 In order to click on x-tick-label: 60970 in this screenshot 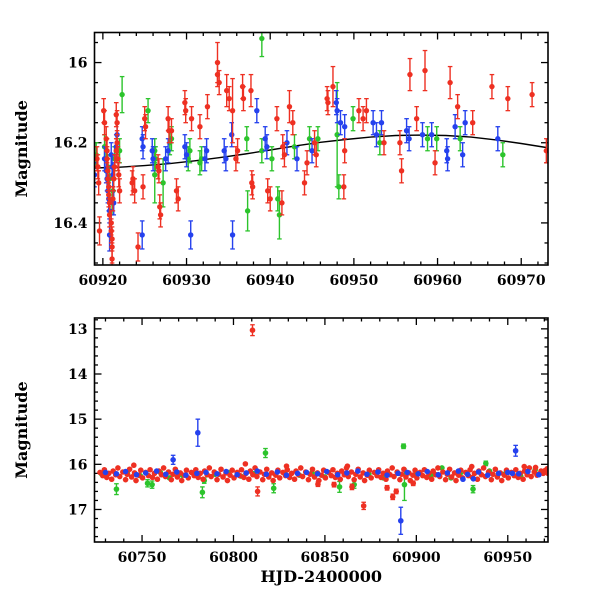, I will do `click(521, 281)`.